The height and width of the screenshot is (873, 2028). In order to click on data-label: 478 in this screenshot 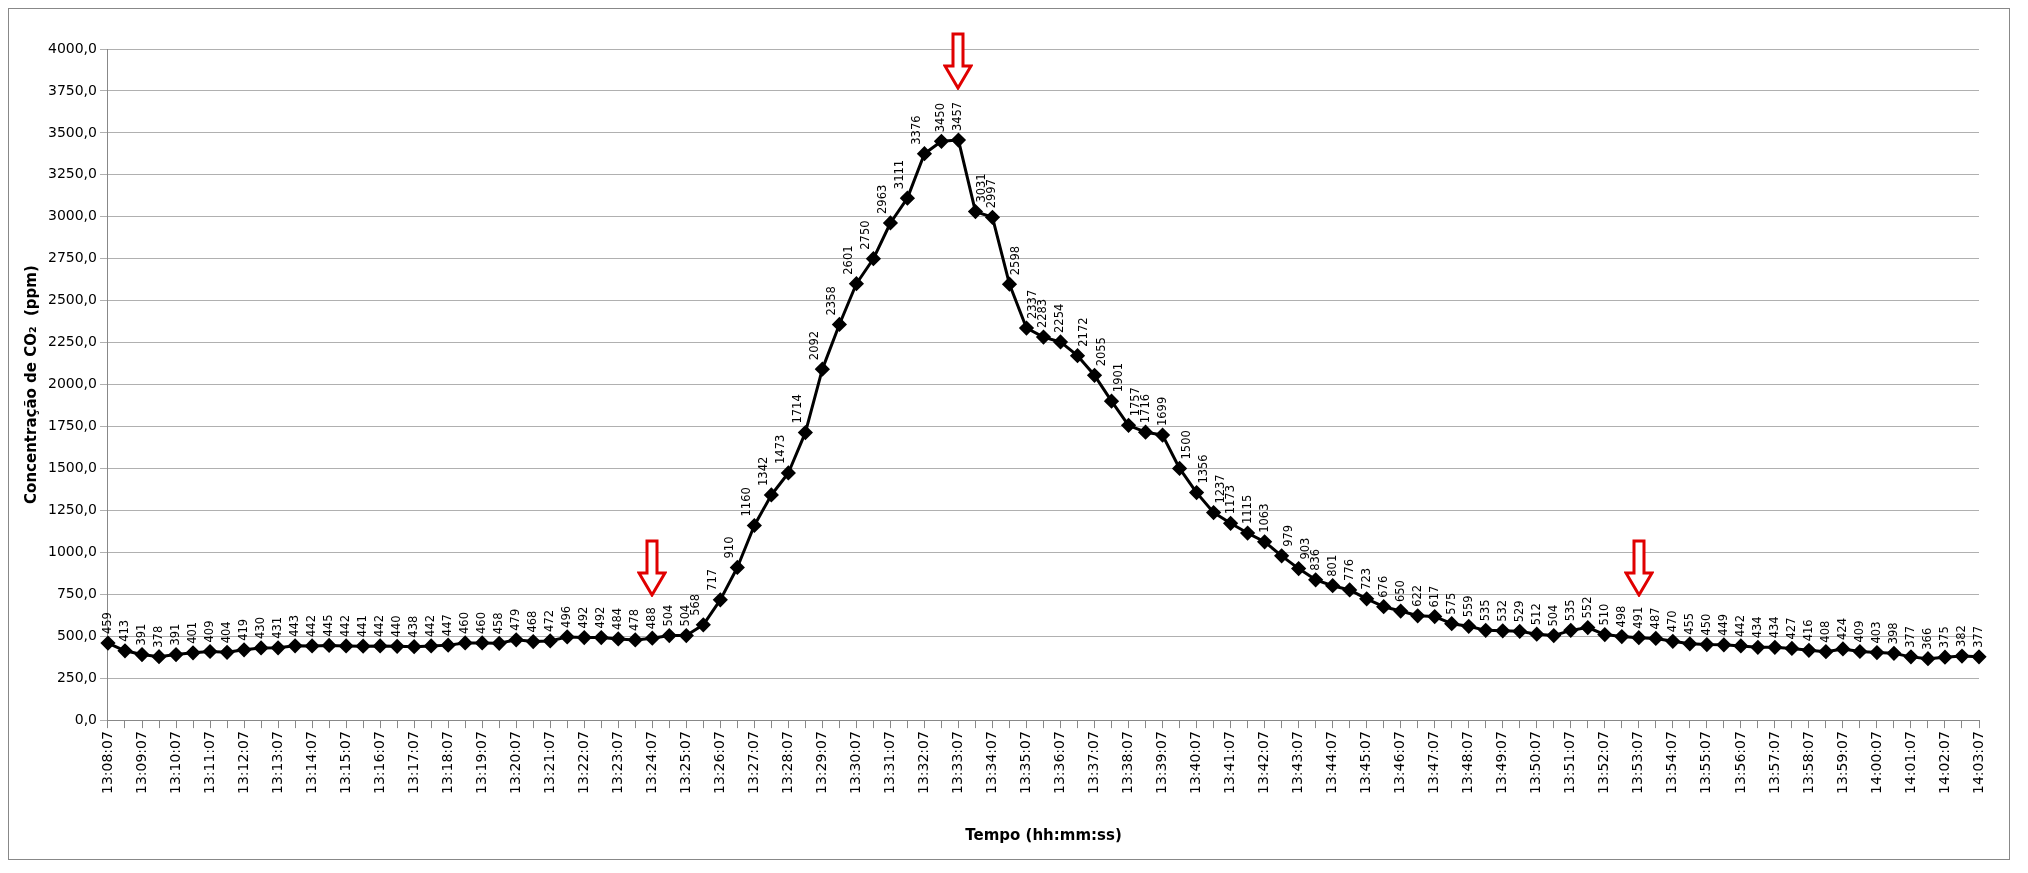, I will do `click(634, 619)`.